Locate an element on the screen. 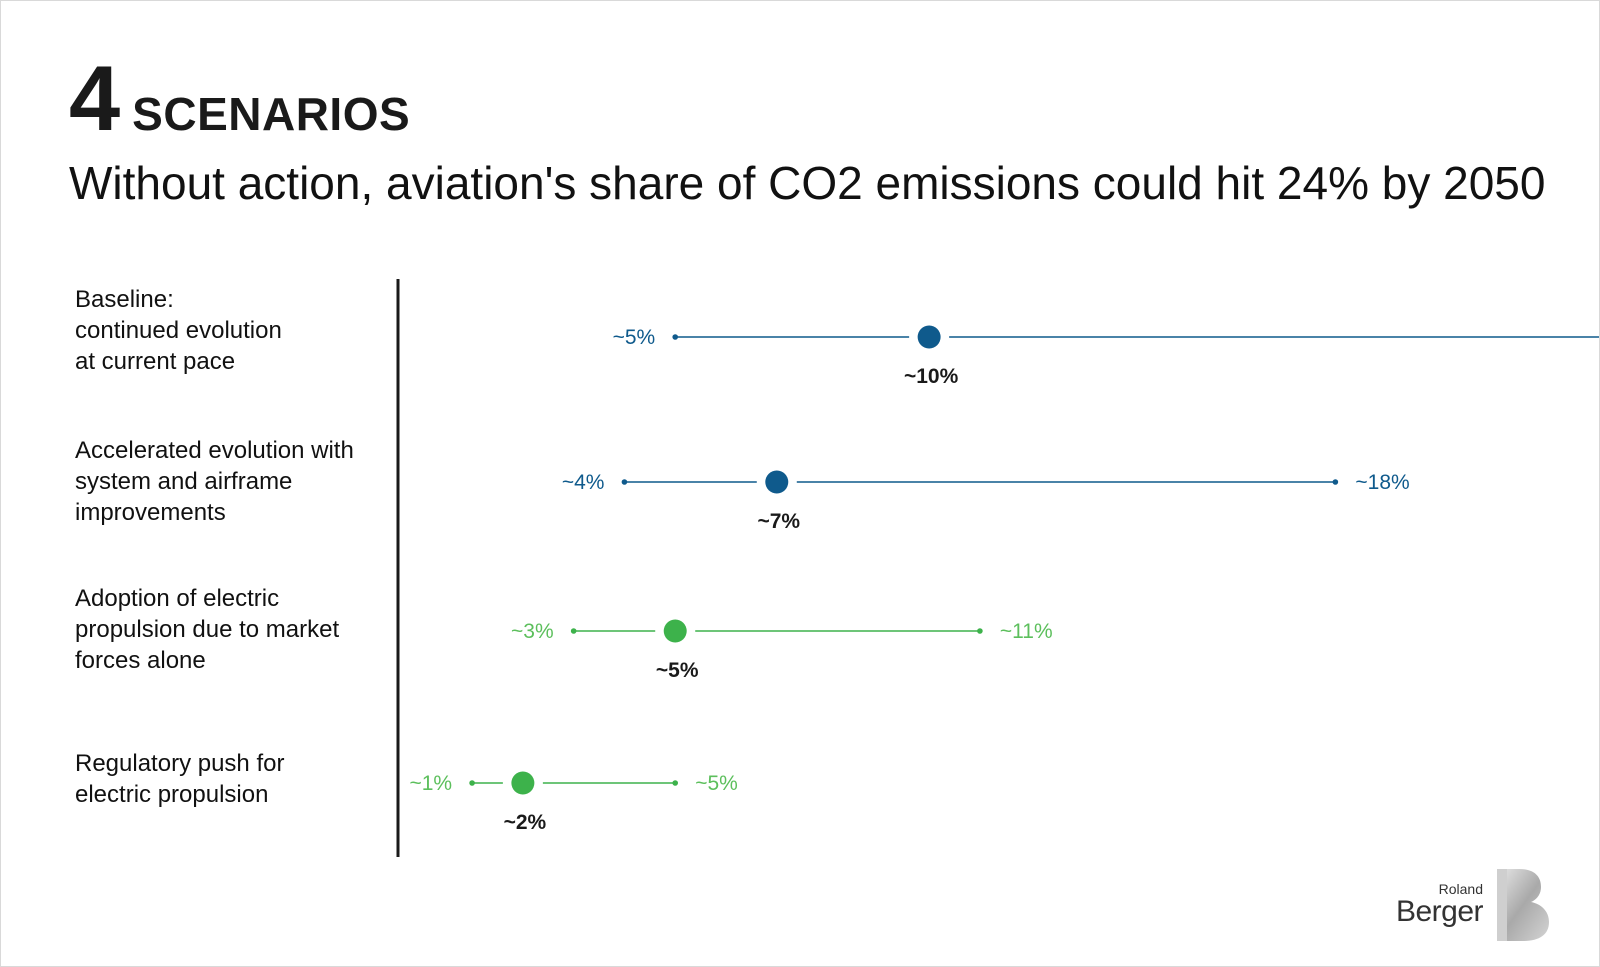  heading-word: SCENARIOS is located at coordinates (271, 114).